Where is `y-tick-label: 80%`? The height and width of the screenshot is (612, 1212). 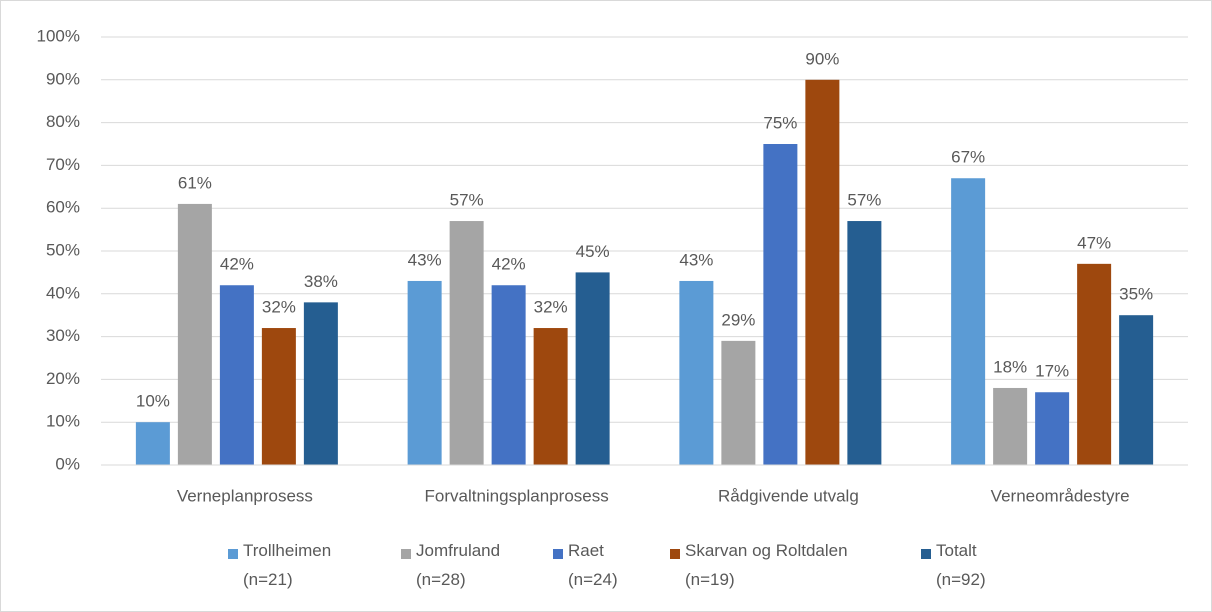
y-tick-label: 80% is located at coordinates (63, 121).